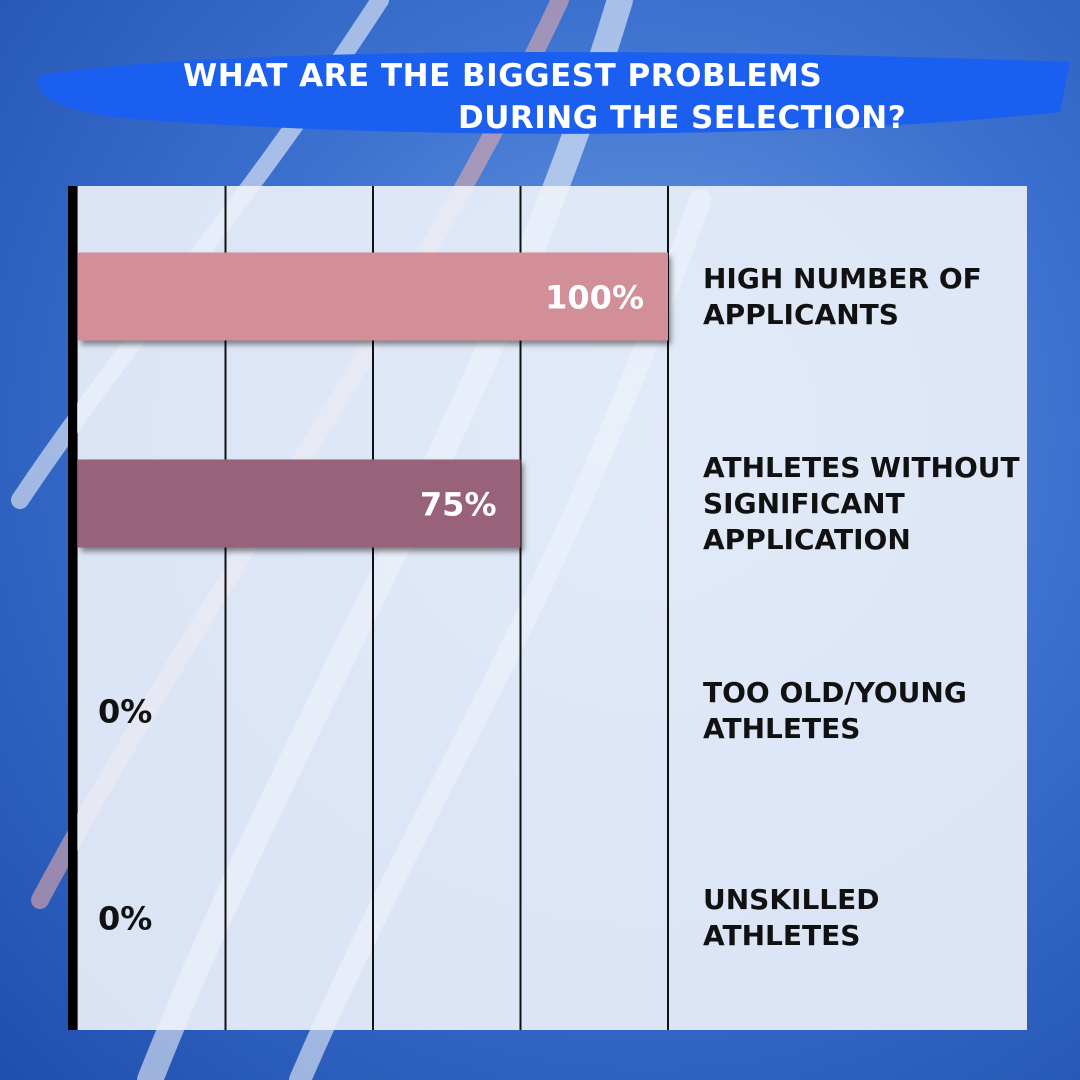  What do you see at coordinates (503, 76) in the screenshot?
I see `chart-title: WHAT ARE THE BIGGEST PROBLEMS` at bounding box center [503, 76].